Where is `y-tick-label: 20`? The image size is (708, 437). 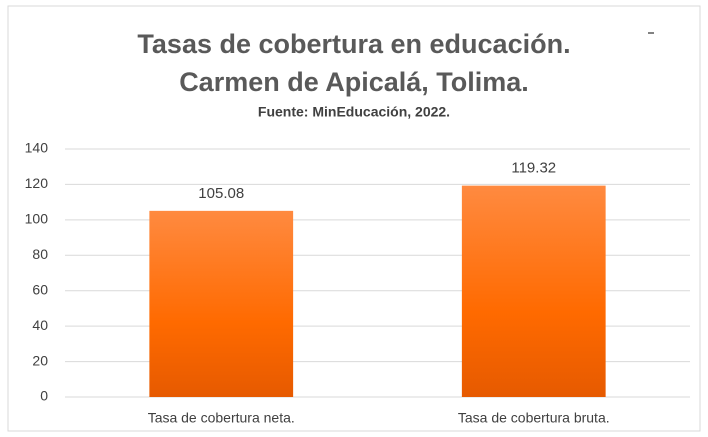 y-tick-label: 20 is located at coordinates (40, 360).